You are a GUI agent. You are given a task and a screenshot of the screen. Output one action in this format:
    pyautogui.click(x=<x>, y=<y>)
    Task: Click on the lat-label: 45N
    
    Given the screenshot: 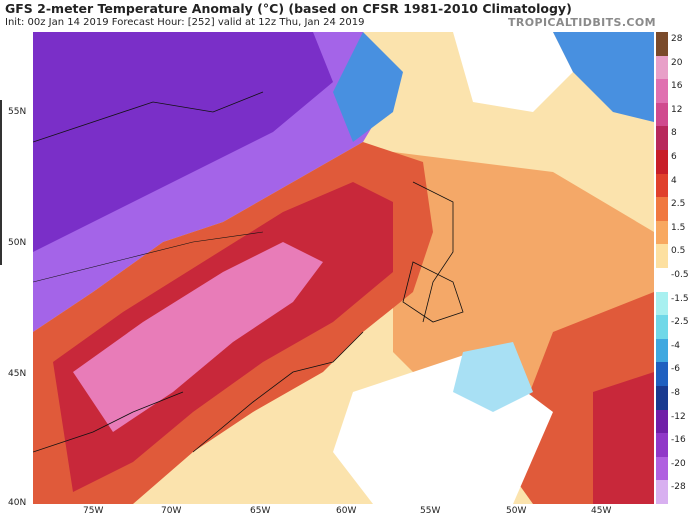 What is the action you would take?
    pyautogui.click(x=17, y=374)
    